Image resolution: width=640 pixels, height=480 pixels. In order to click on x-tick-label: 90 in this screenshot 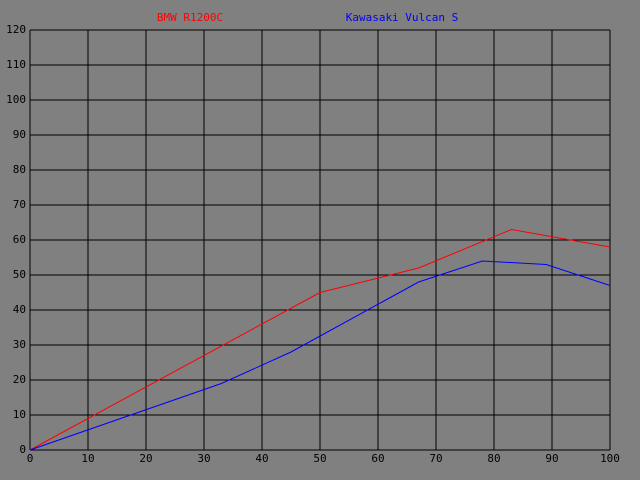, I will do `click(551, 458)`.